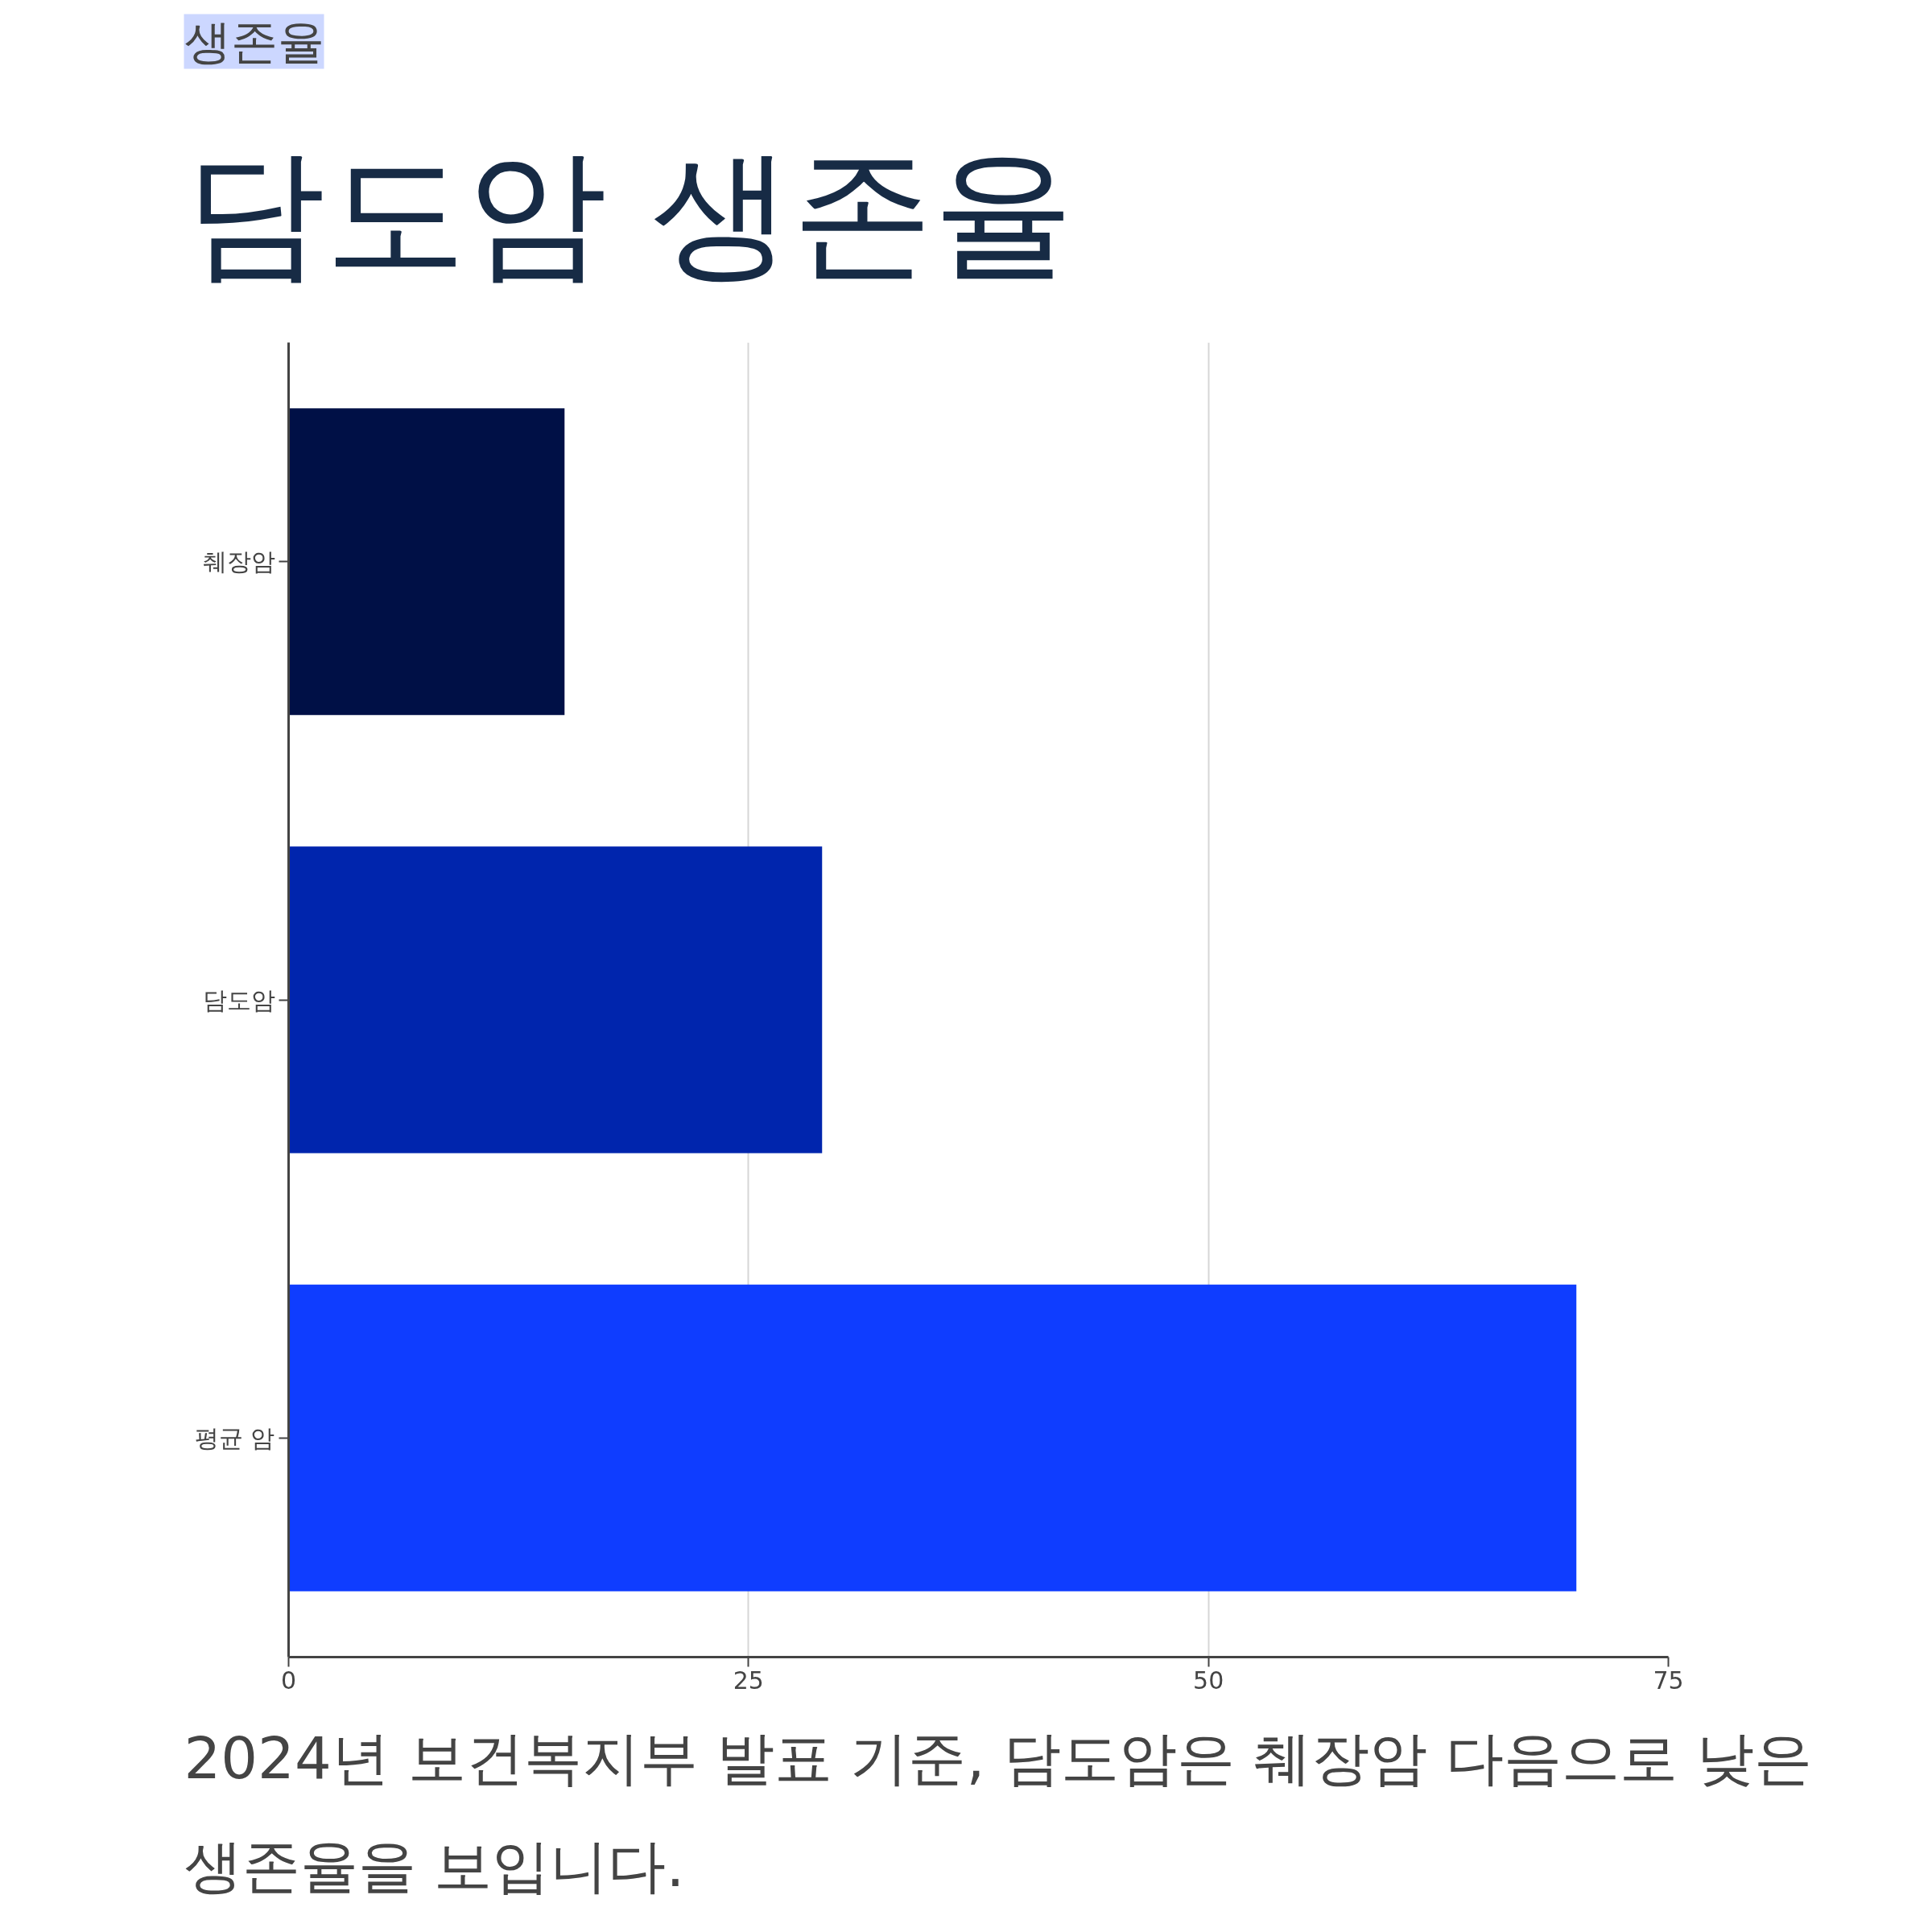 This screenshot has height=1932, width=1932. Describe the element at coordinates (1668, 1681) in the screenshot. I see `x-tick-label: 75` at that location.